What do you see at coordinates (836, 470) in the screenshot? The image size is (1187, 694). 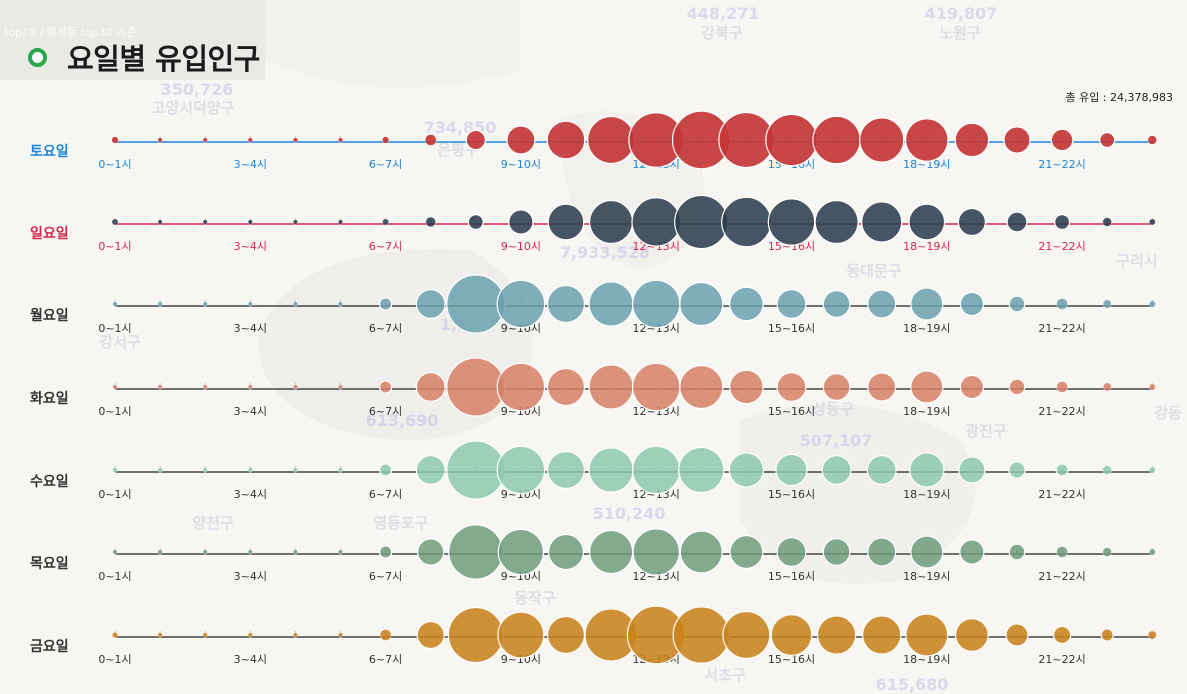 I see `bubble-수요일-16~17시` at bounding box center [836, 470].